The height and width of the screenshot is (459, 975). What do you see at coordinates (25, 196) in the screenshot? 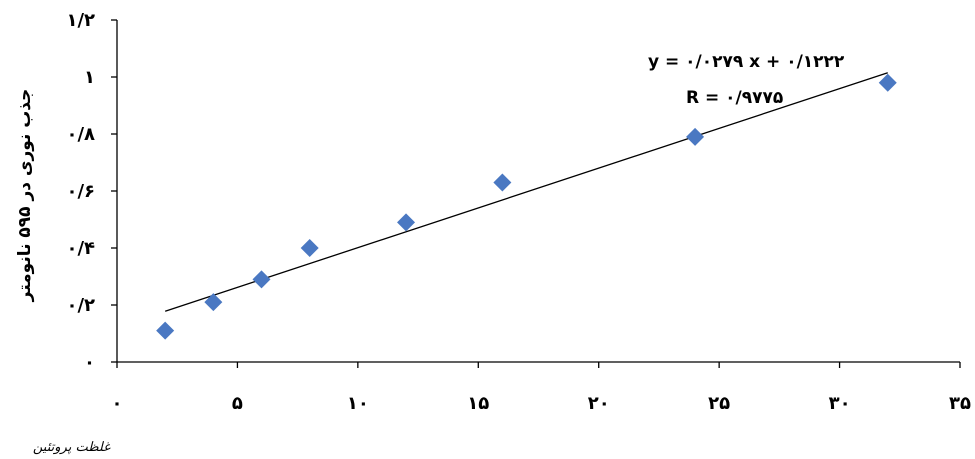
I see `y-axis-title: جذب نوری در ۵۹۵ نانومتر` at bounding box center [25, 196].